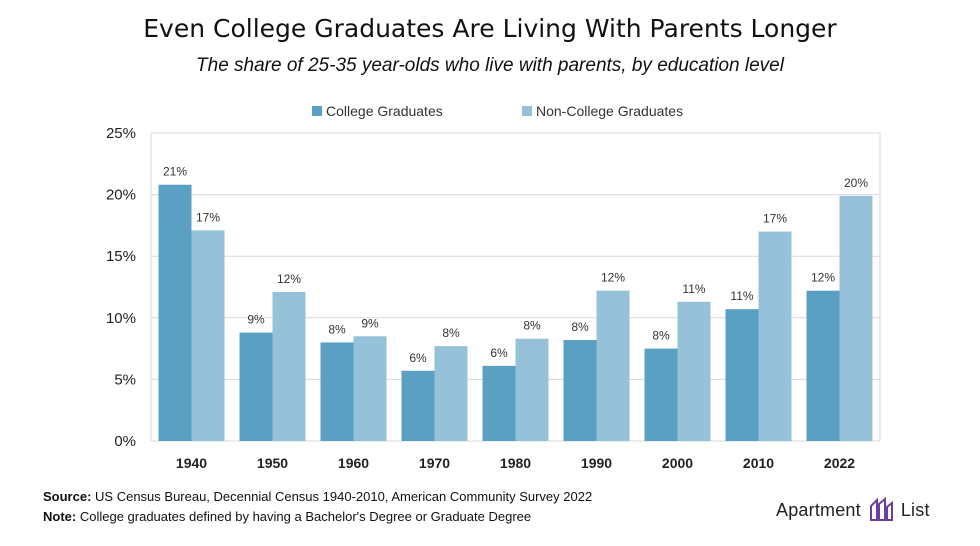 Image resolution: width=980 pixels, height=546 pixels. What do you see at coordinates (580, 390) in the screenshot?
I see `bar-college-1990` at bounding box center [580, 390].